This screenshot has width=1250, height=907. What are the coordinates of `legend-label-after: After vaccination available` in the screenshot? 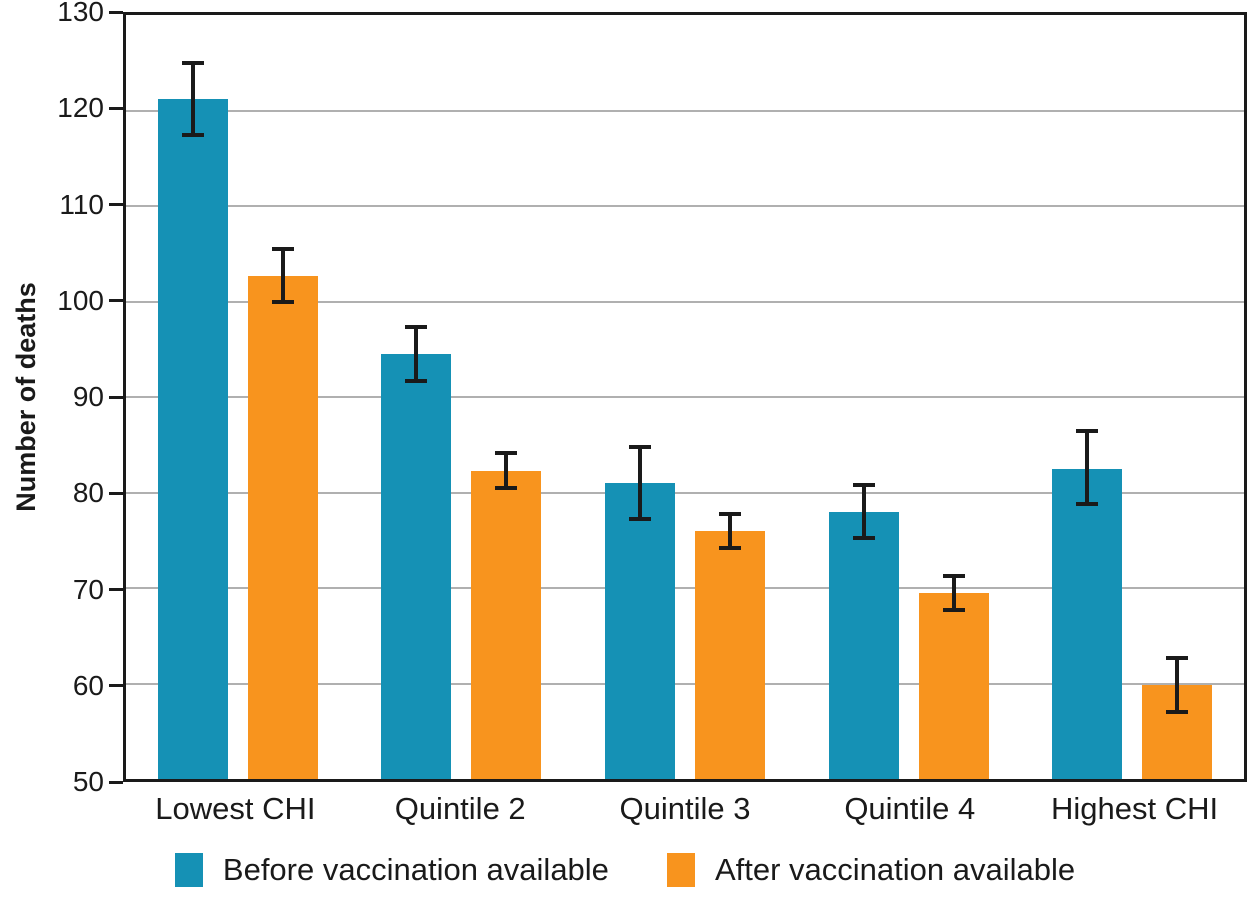 It's located at (895, 869).